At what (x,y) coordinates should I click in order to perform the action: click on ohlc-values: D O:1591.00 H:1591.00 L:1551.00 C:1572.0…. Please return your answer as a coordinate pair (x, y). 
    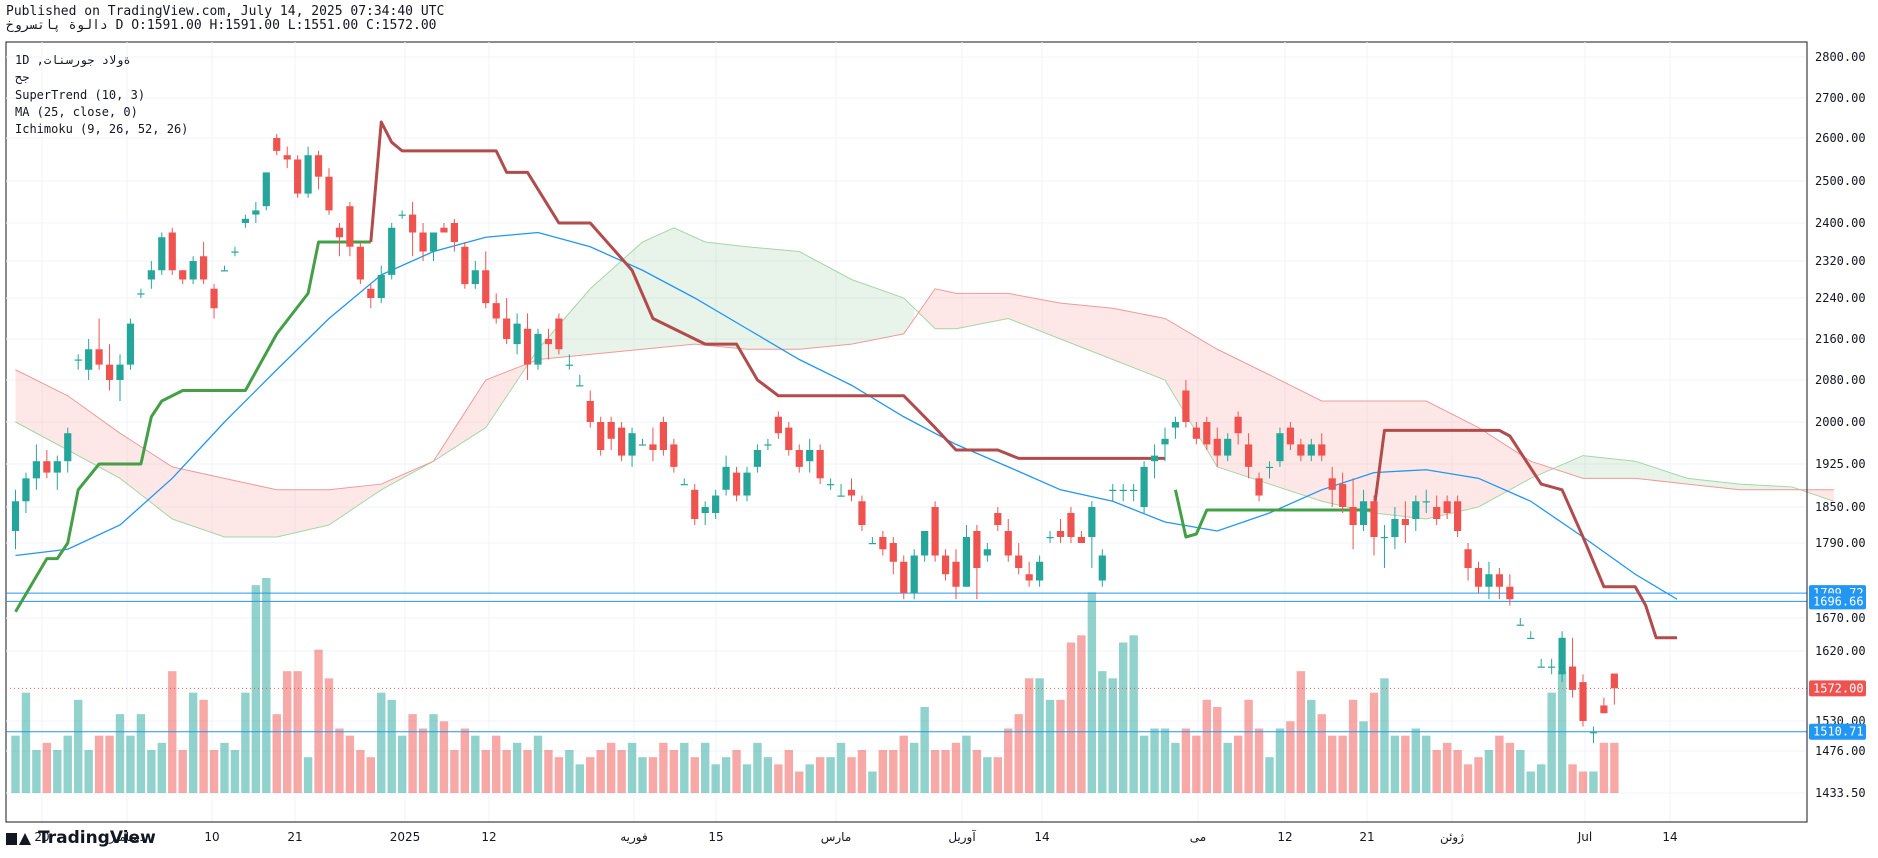
    Looking at the image, I should click on (276, 25).